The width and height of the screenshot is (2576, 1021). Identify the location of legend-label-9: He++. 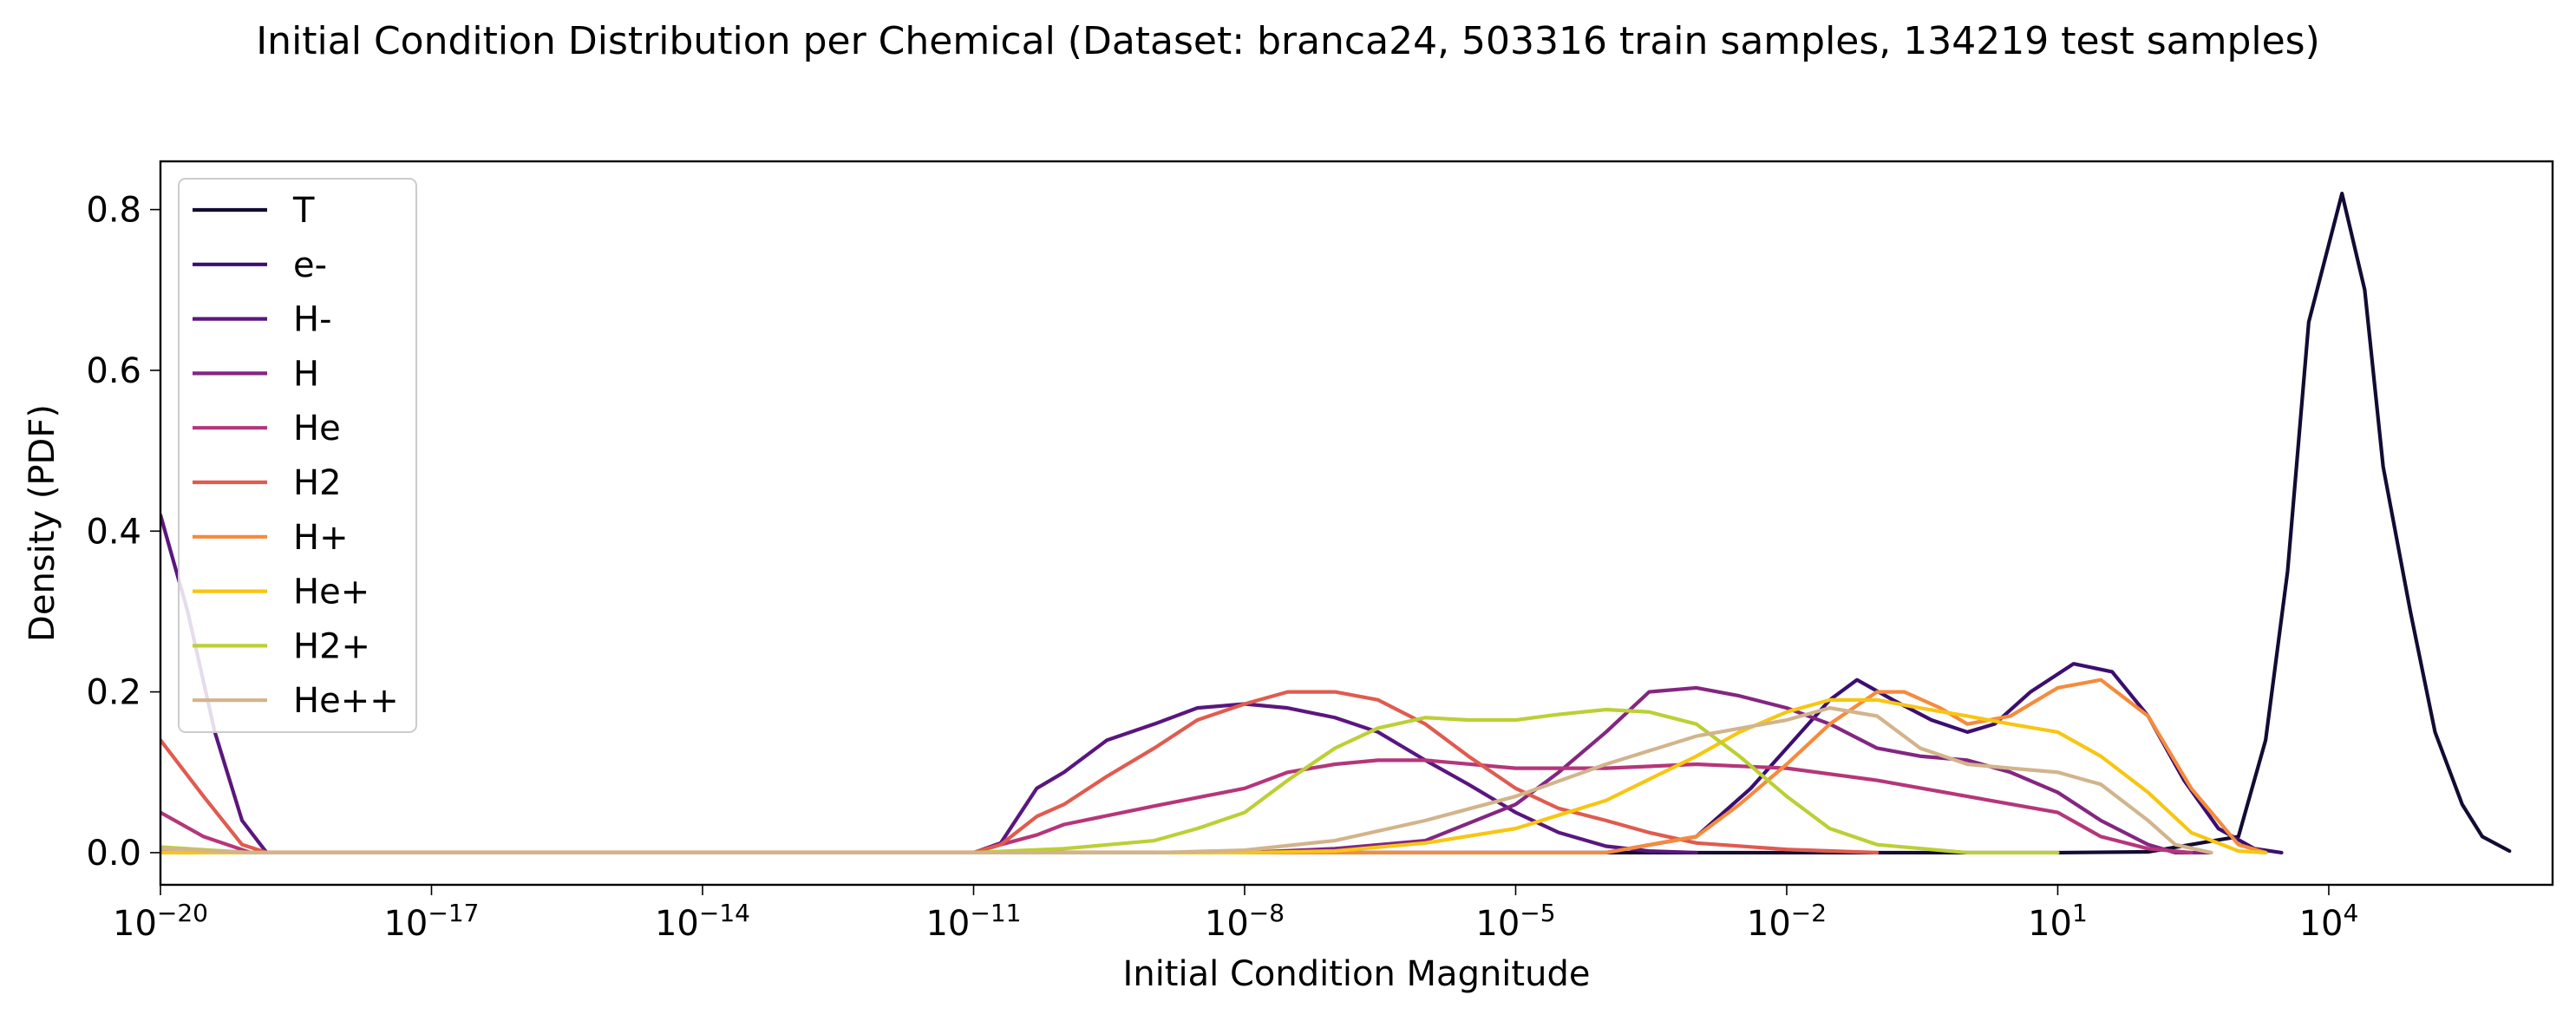
(346, 701).